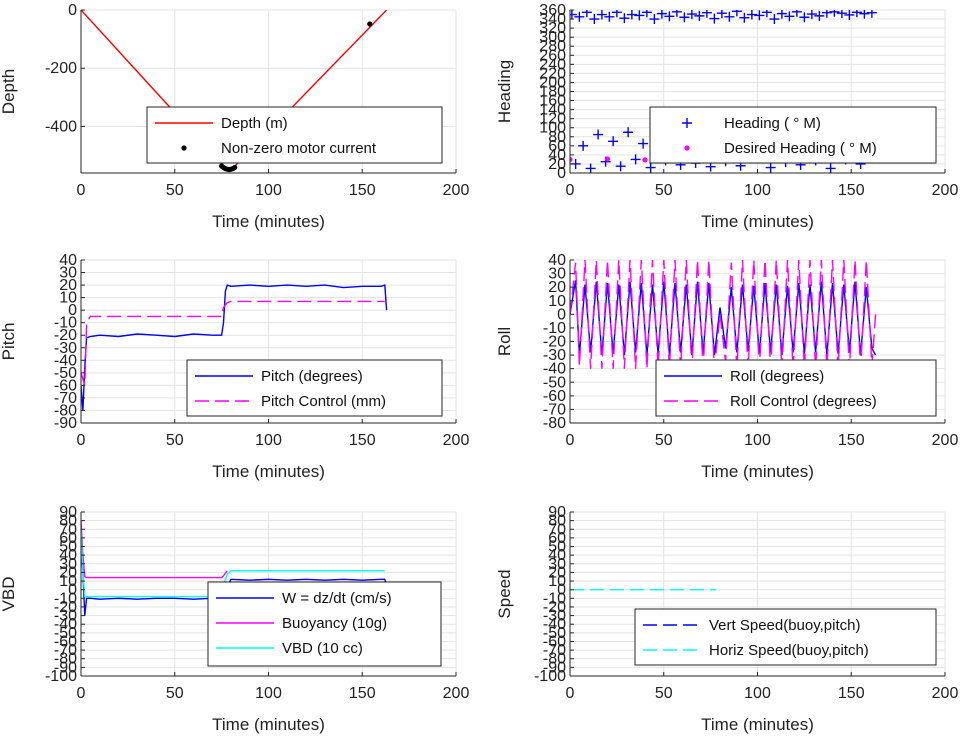 This screenshot has height=736, width=961. What do you see at coordinates (552, 10) in the screenshot?
I see `y-tick-label: 360` at bounding box center [552, 10].